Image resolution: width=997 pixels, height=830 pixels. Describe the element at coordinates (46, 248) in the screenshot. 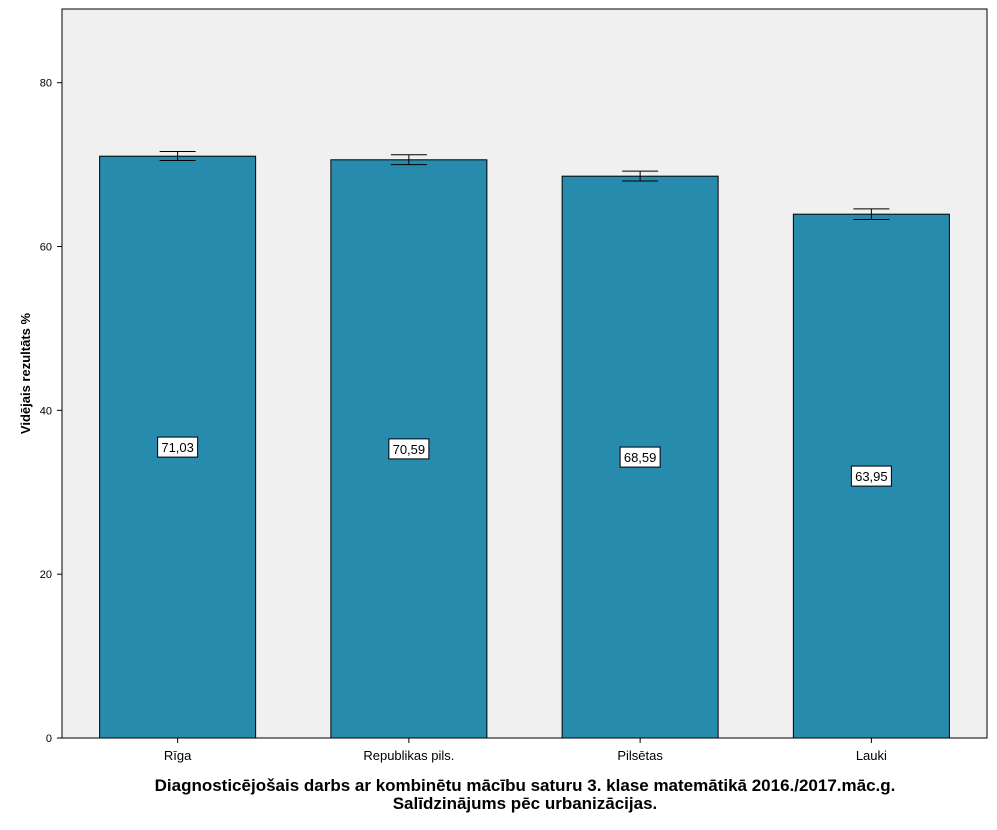

I see `y-tick-label: 60` at that location.